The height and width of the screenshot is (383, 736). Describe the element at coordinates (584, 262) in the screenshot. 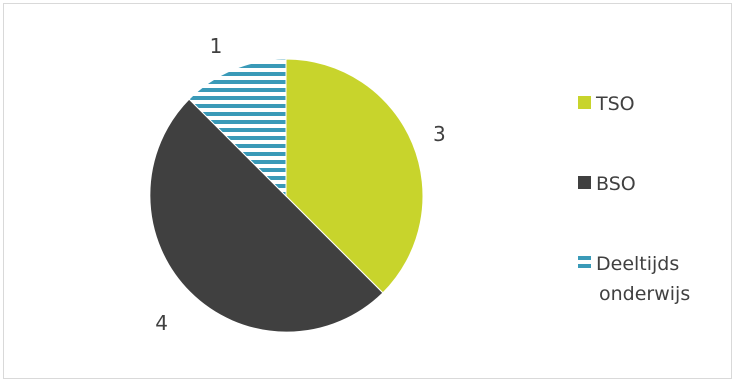

I see `legend-swatch-deeltijds-onderwijs` at that location.